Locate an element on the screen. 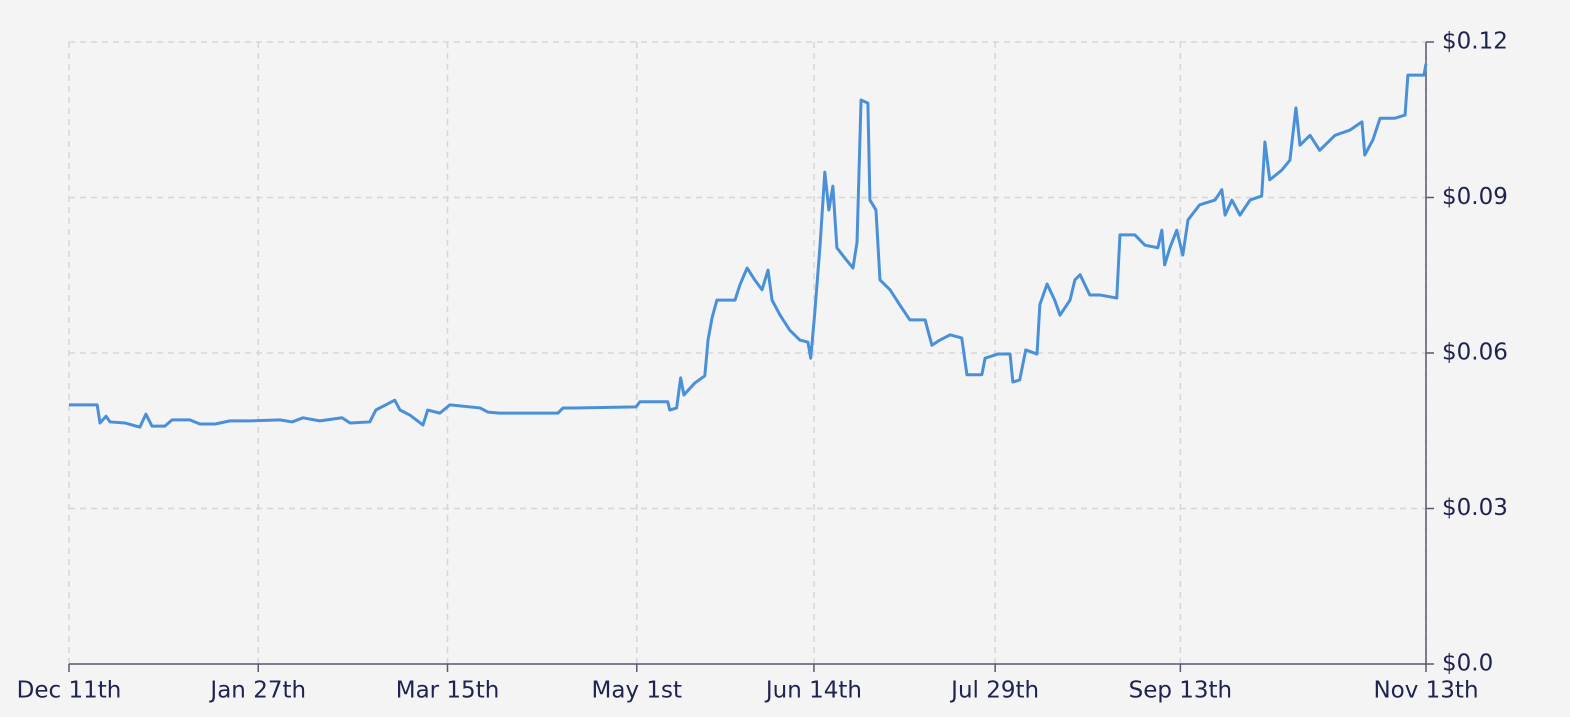  y-tick-label: $0.0 is located at coordinates (1467, 664).